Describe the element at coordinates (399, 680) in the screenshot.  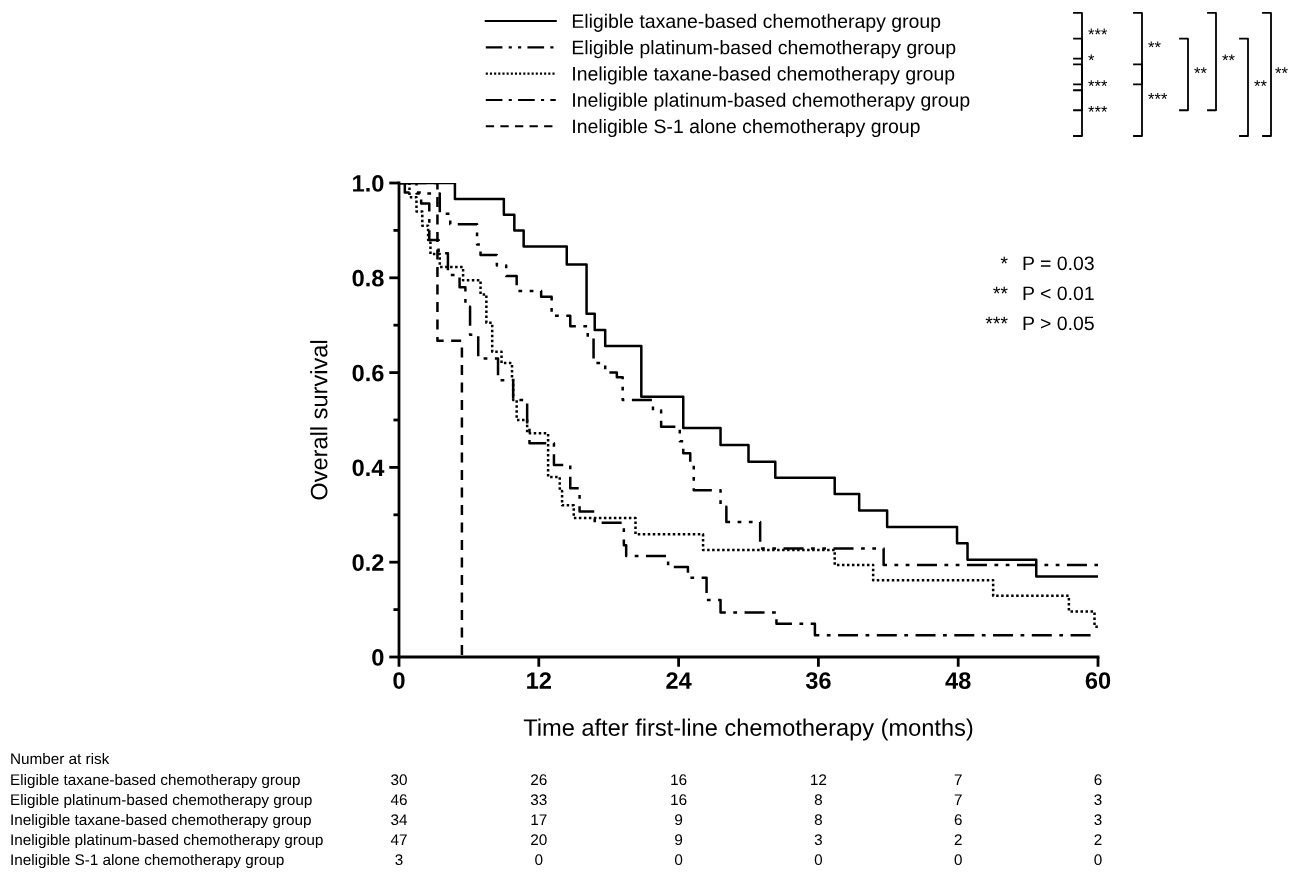
I see `x-tick-label: 0` at that location.